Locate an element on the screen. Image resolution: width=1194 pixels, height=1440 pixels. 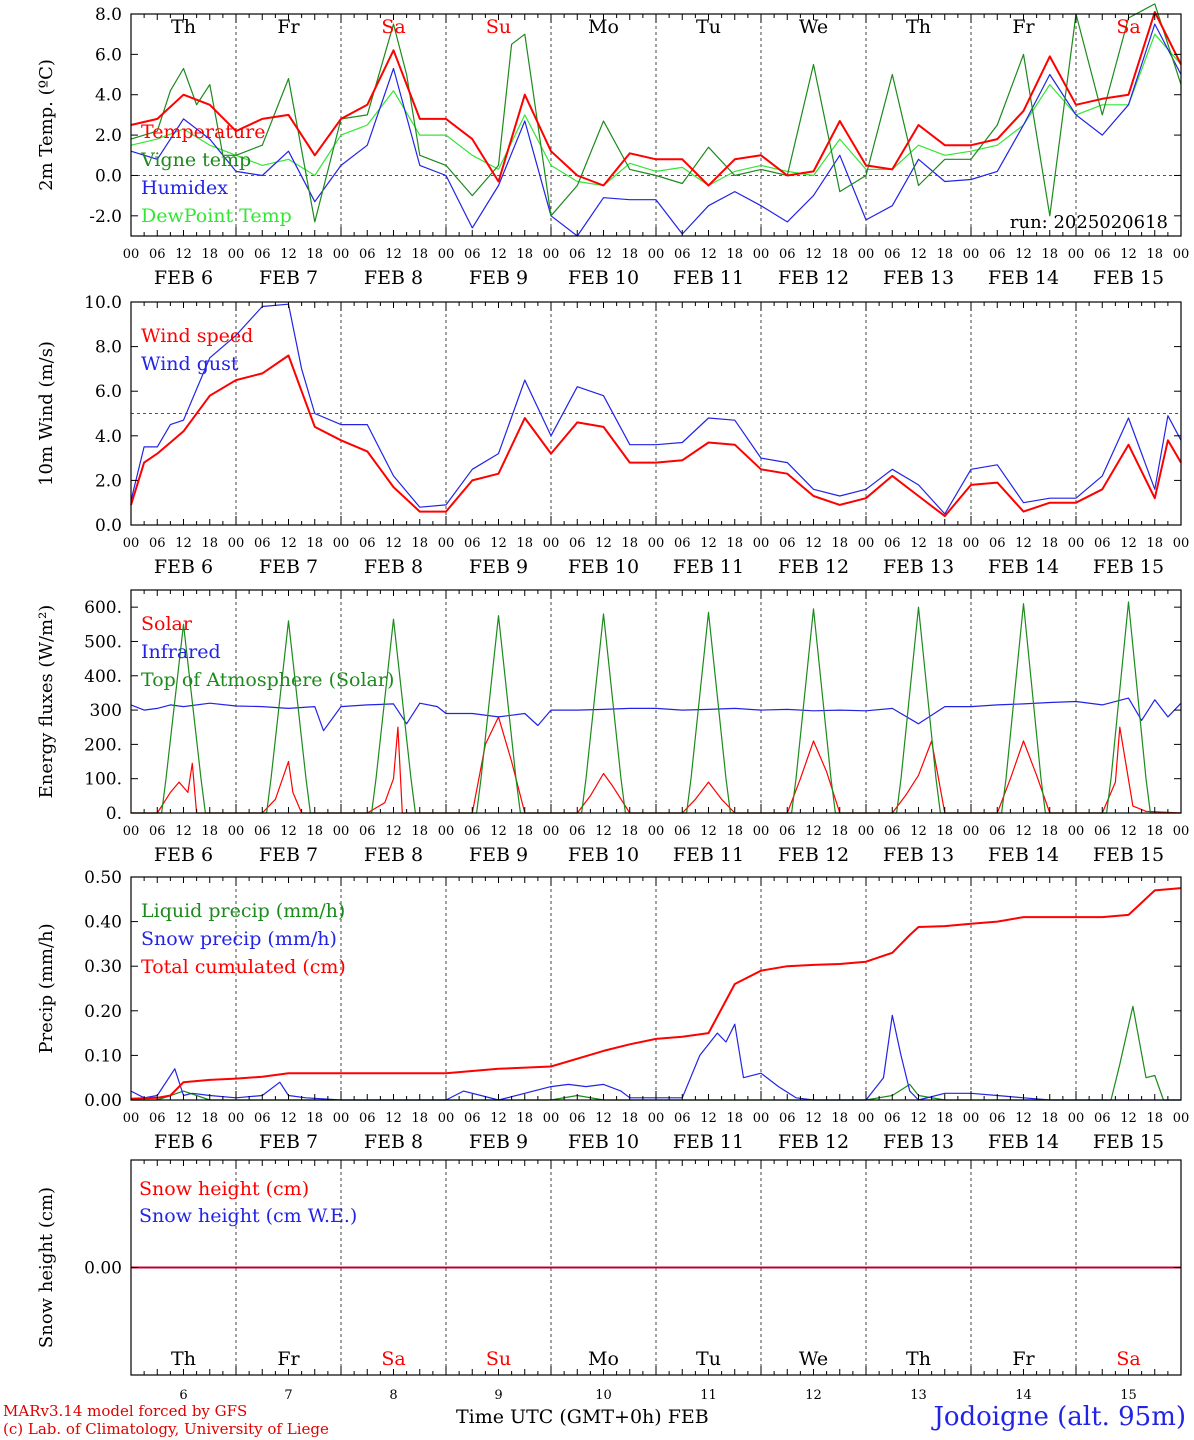
y-tick-label: 4.0 is located at coordinates (108, 96).